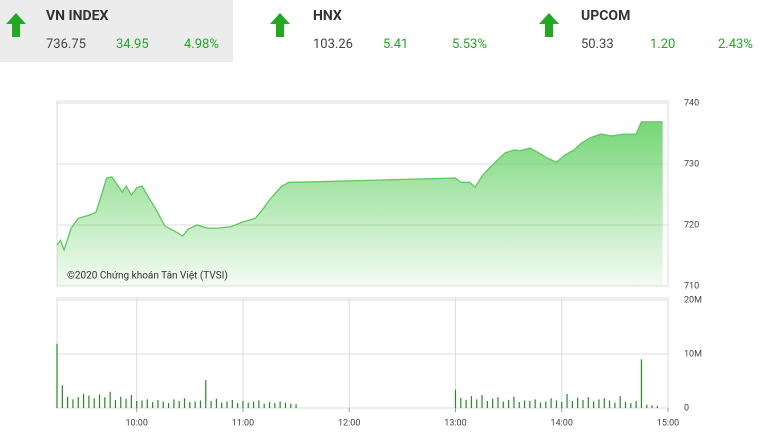 Image resolution: width=765 pixels, height=444 pixels. I want to click on y-tick-label: 730, so click(691, 164).